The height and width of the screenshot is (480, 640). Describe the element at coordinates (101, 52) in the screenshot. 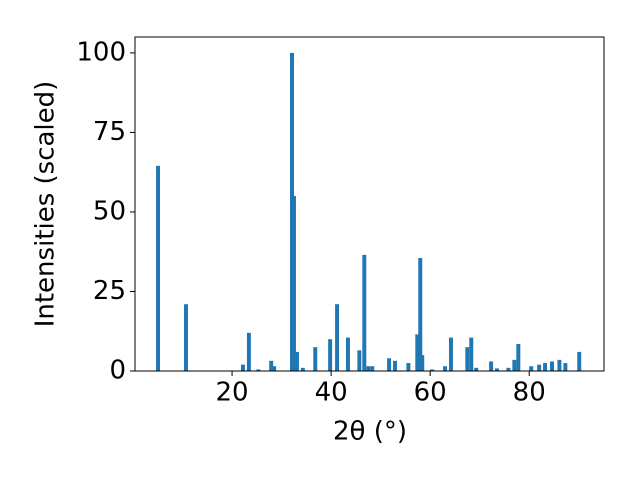

I see `y-tick-label: 100` at that location.